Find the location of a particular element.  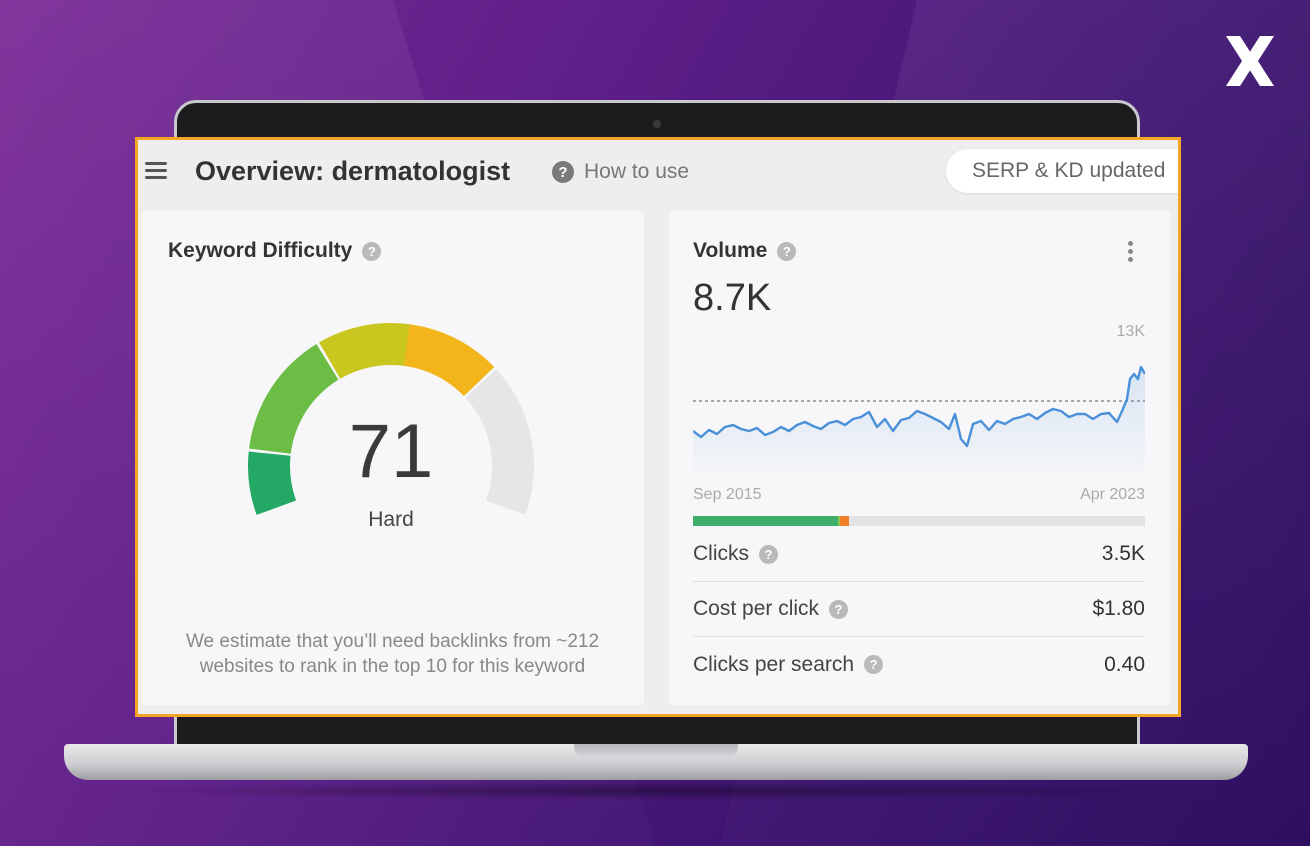

volume-trend-area is located at coordinates (919, 420).